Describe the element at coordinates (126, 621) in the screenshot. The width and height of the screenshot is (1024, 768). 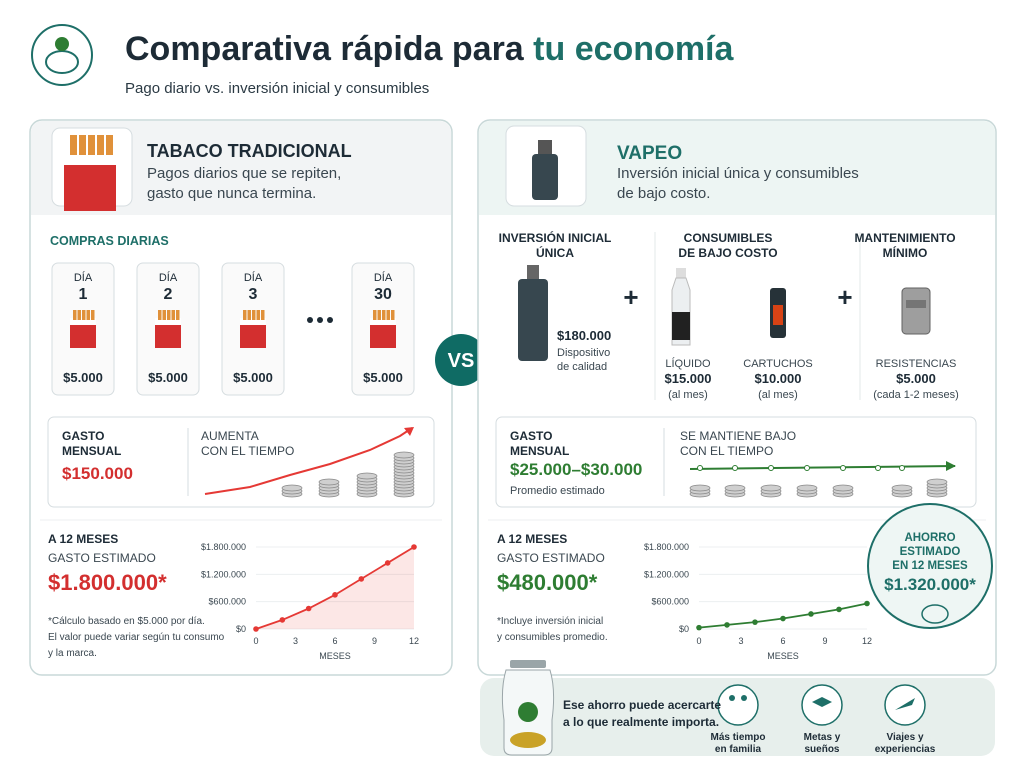
I see `tabaco-year-note: *Cálculo basado en $5.000 por día.` at that location.